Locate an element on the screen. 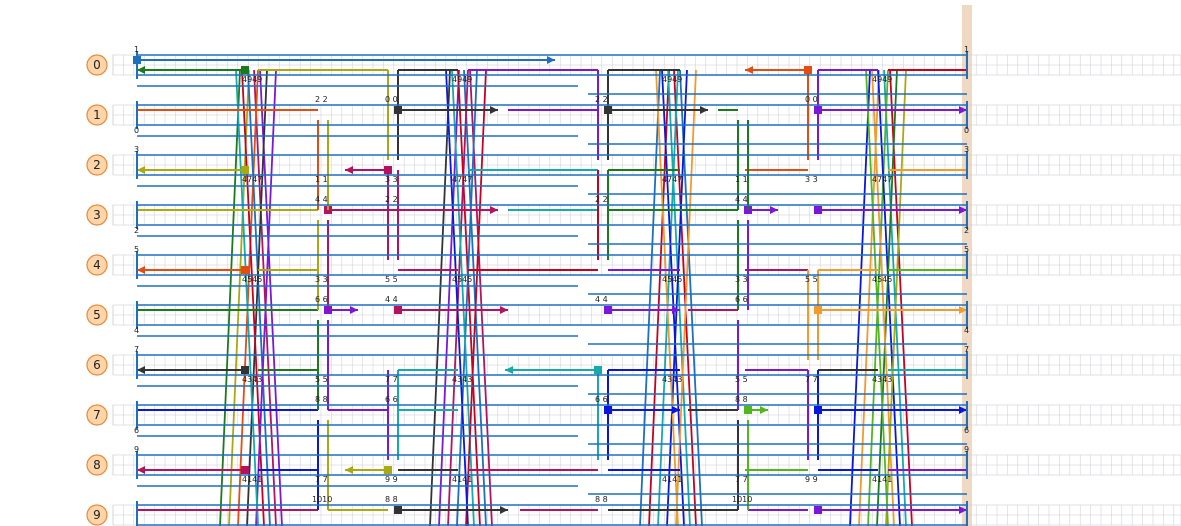 This screenshot has width=1181, height=526. lane-left-label: 6 is located at coordinates (136, 430).